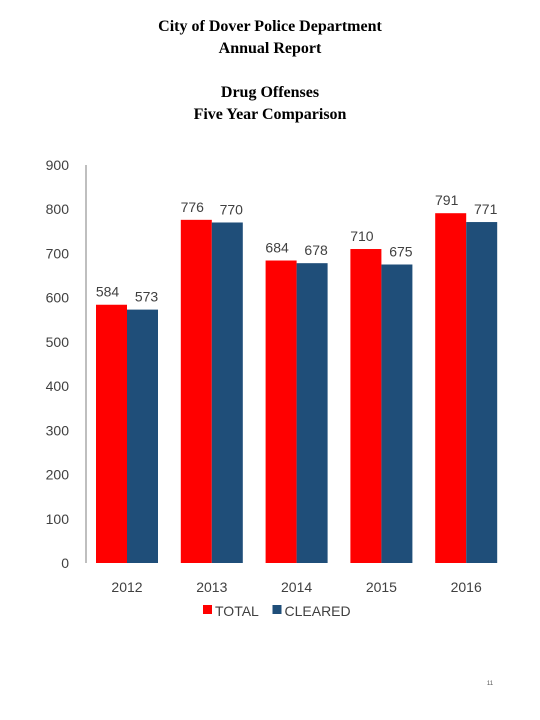  I want to click on x-tick-label: 2013, so click(211, 587).